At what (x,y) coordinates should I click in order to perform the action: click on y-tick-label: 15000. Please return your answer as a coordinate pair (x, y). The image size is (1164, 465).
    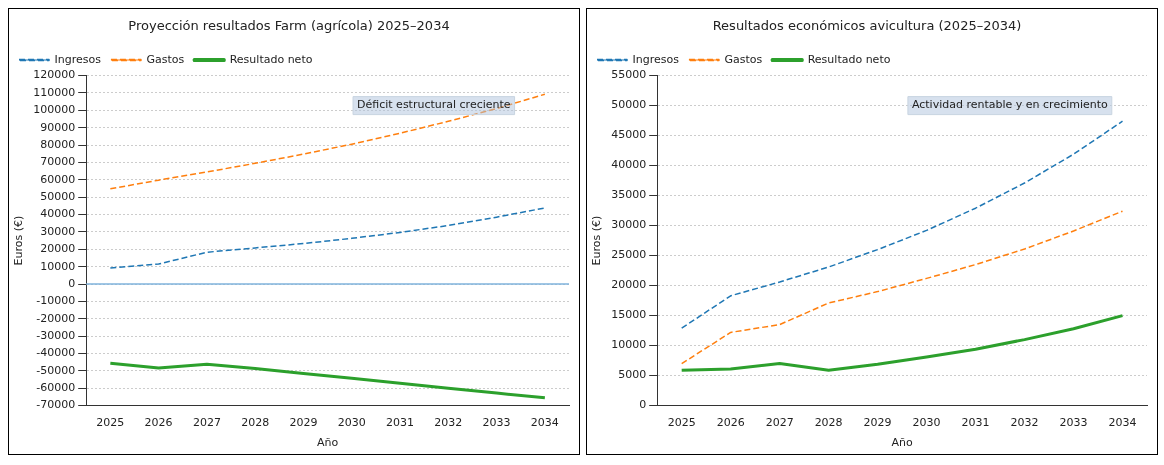
    Looking at the image, I should click on (629, 315).